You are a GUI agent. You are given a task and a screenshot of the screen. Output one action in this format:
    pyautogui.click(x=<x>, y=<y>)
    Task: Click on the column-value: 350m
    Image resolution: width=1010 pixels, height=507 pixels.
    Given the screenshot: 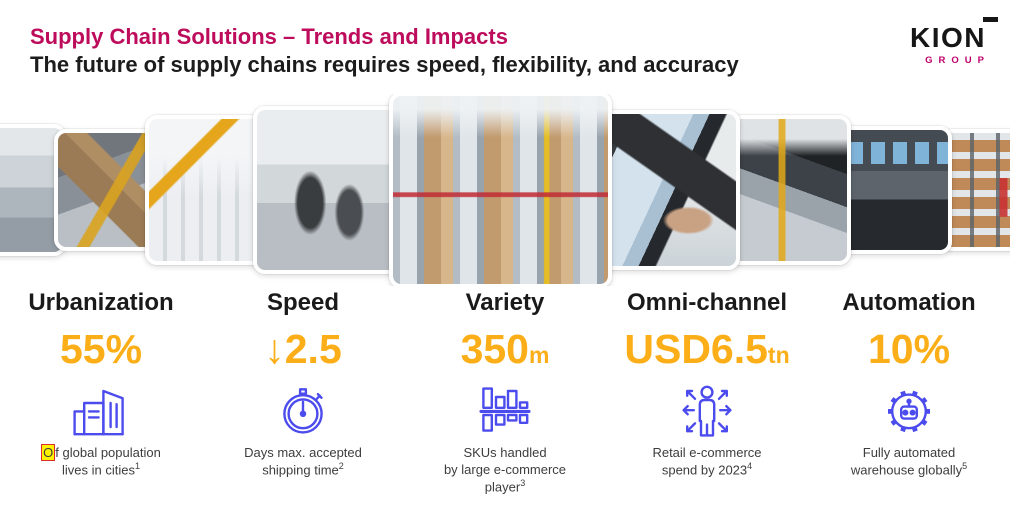 What is the action you would take?
    pyautogui.click(x=505, y=349)
    